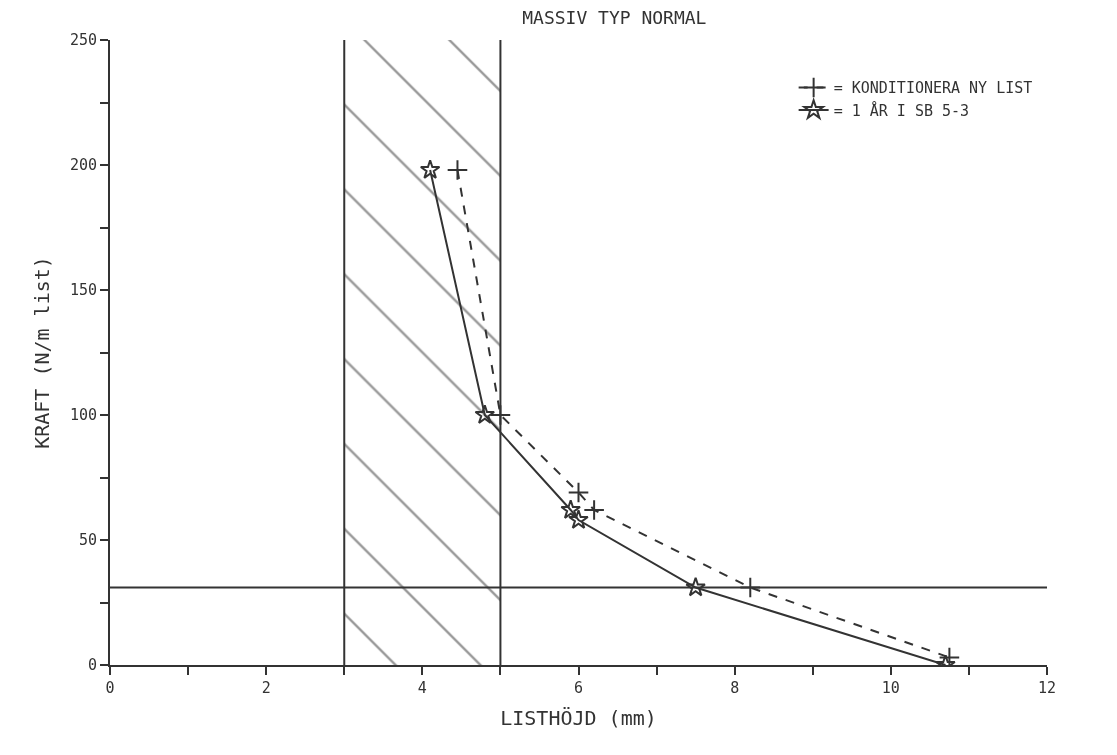 This screenshot has height=755, width=1117. What do you see at coordinates (422, 688) in the screenshot?
I see `x-tick-label: 4` at bounding box center [422, 688].